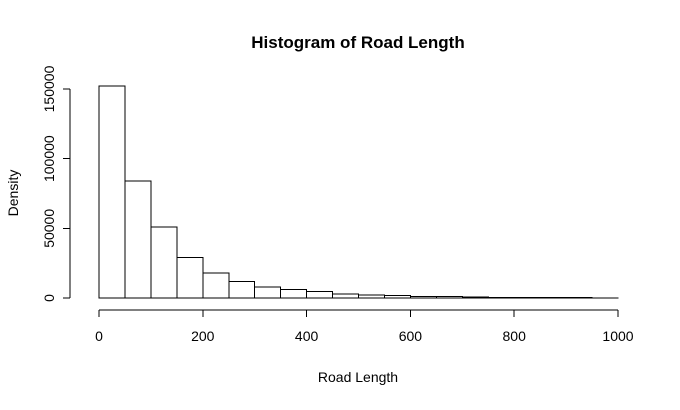  I want to click on y-tick-label: 100000, so click(49, 158).